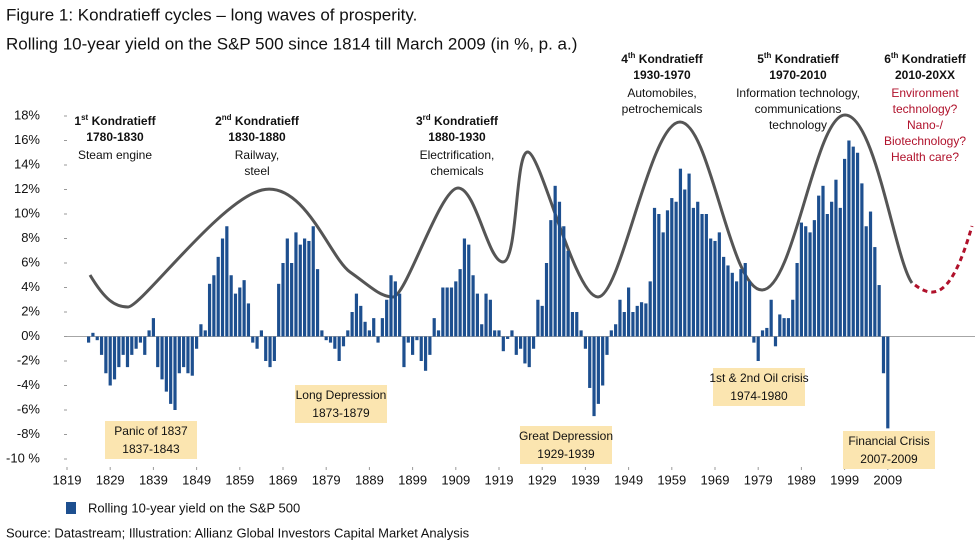 Image resolution: width=980 pixels, height=557 pixels. I want to click on x-tick-label: 1889, so click(369, 479).